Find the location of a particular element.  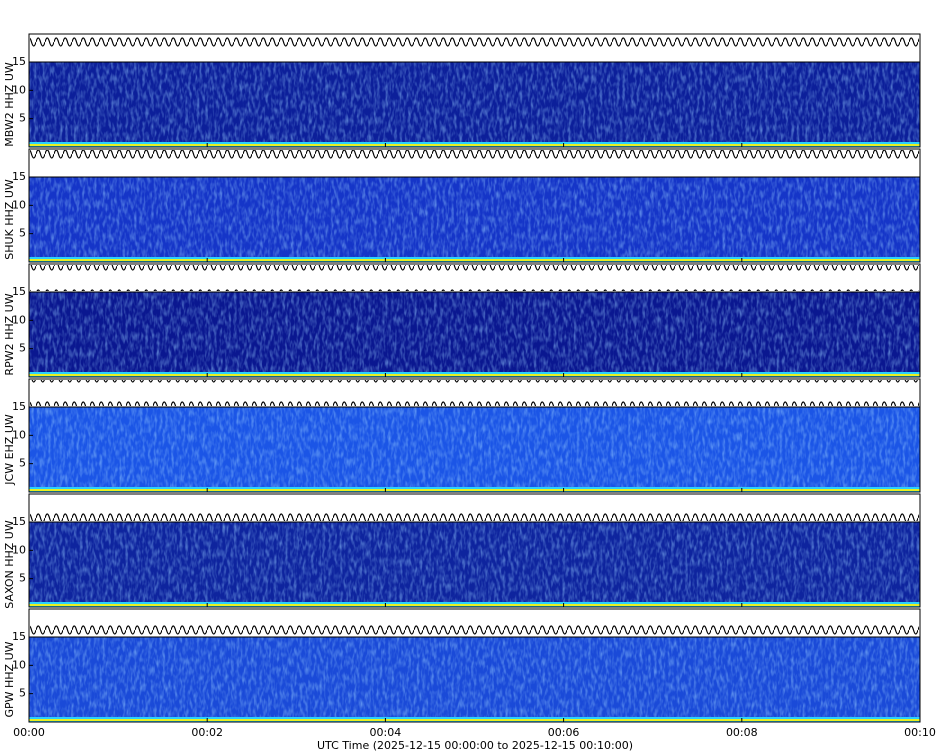

panel-label: SHUK HHZ UW is located at coordinates (9, 219).